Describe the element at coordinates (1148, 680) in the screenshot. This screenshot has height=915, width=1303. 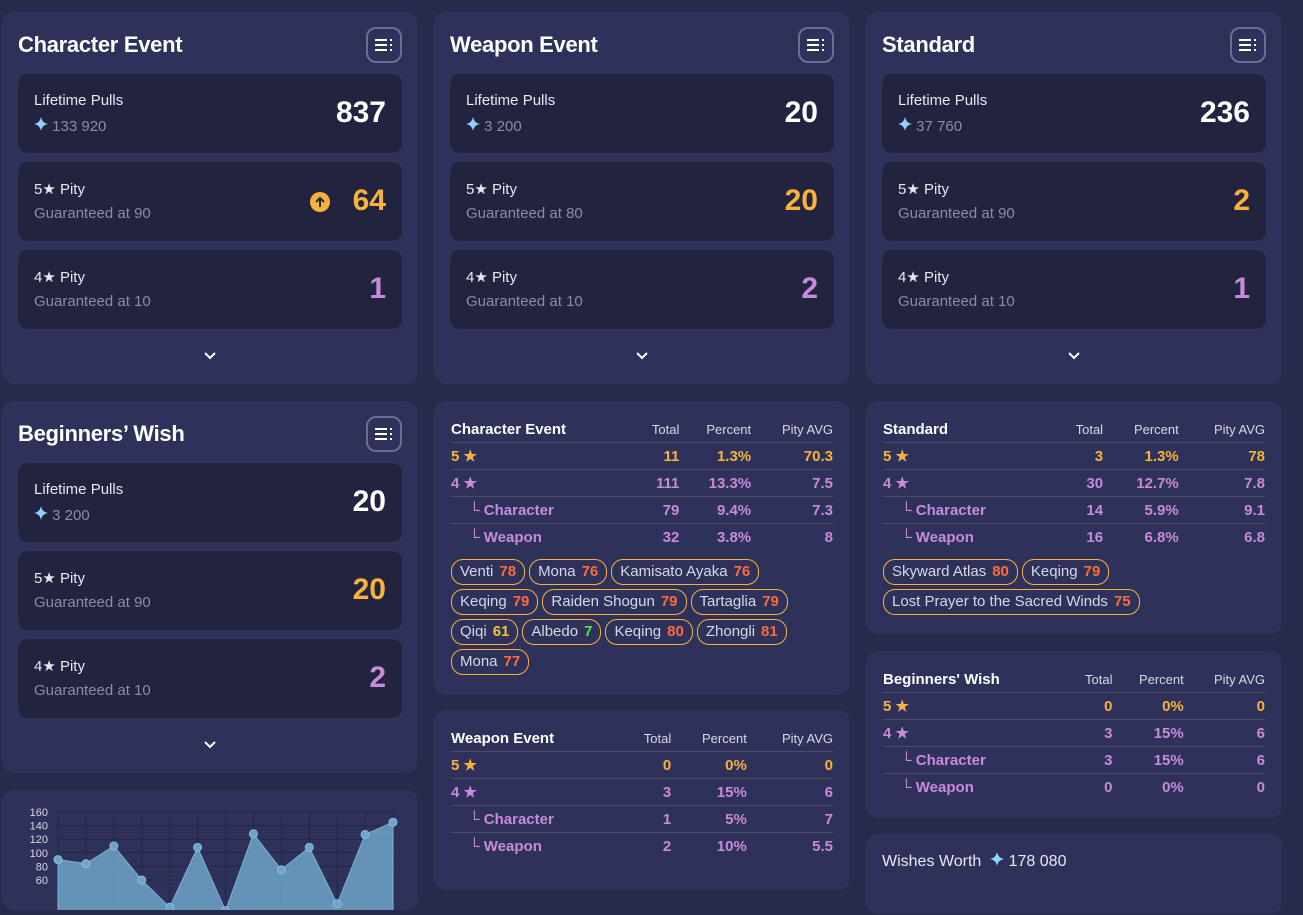
I see `column-header: Percent` at that location.